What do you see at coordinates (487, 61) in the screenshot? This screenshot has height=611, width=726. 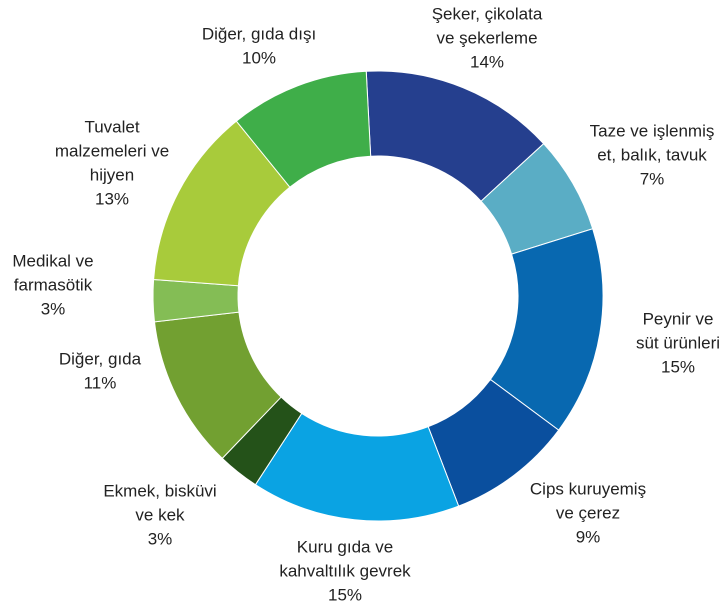 I see `value-label: 14%` at bounding box center [487, 61].